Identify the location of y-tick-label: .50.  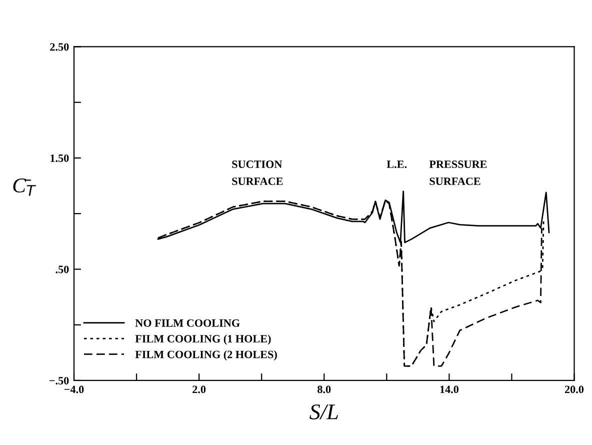
(62, 270).